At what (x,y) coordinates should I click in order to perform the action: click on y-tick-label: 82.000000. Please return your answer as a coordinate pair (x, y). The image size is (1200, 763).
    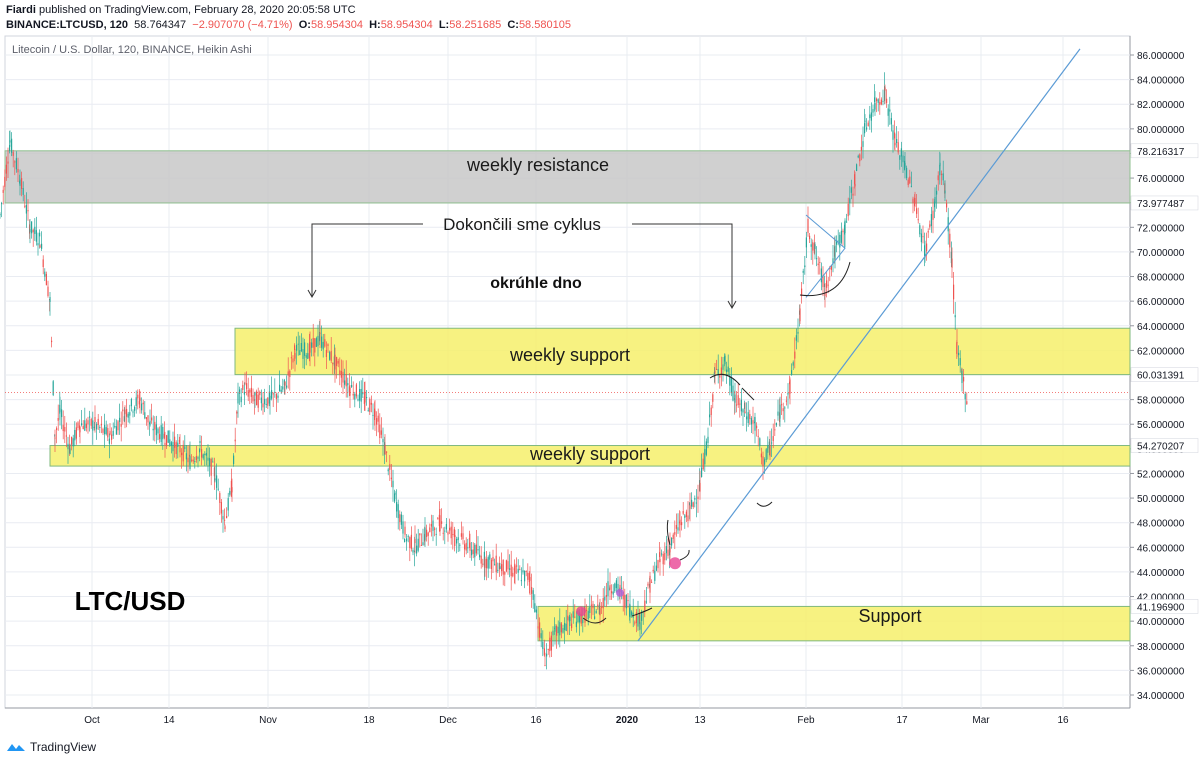
    Looking at the image, I should click on (1161, 105).